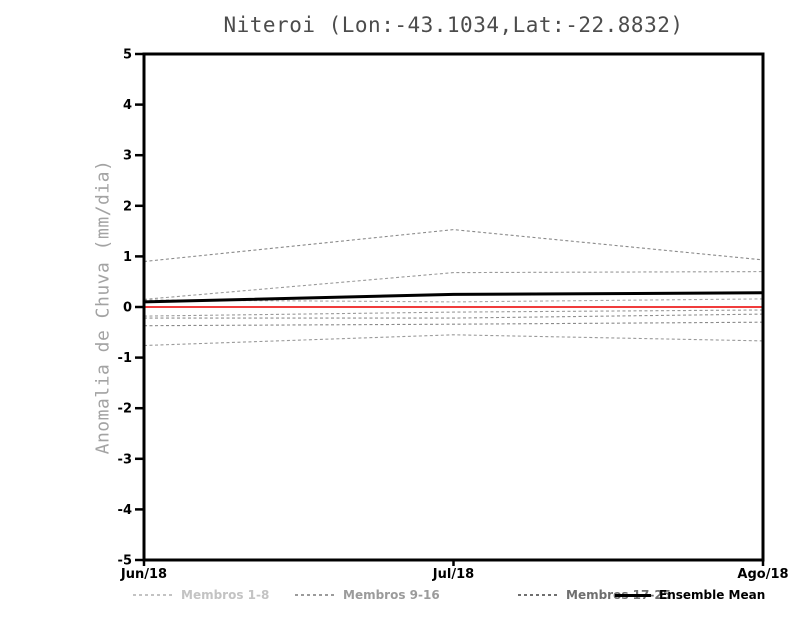 This screenshot has width=800, height=618. I want to click on y-tick-label: -2, so click(125, 409).